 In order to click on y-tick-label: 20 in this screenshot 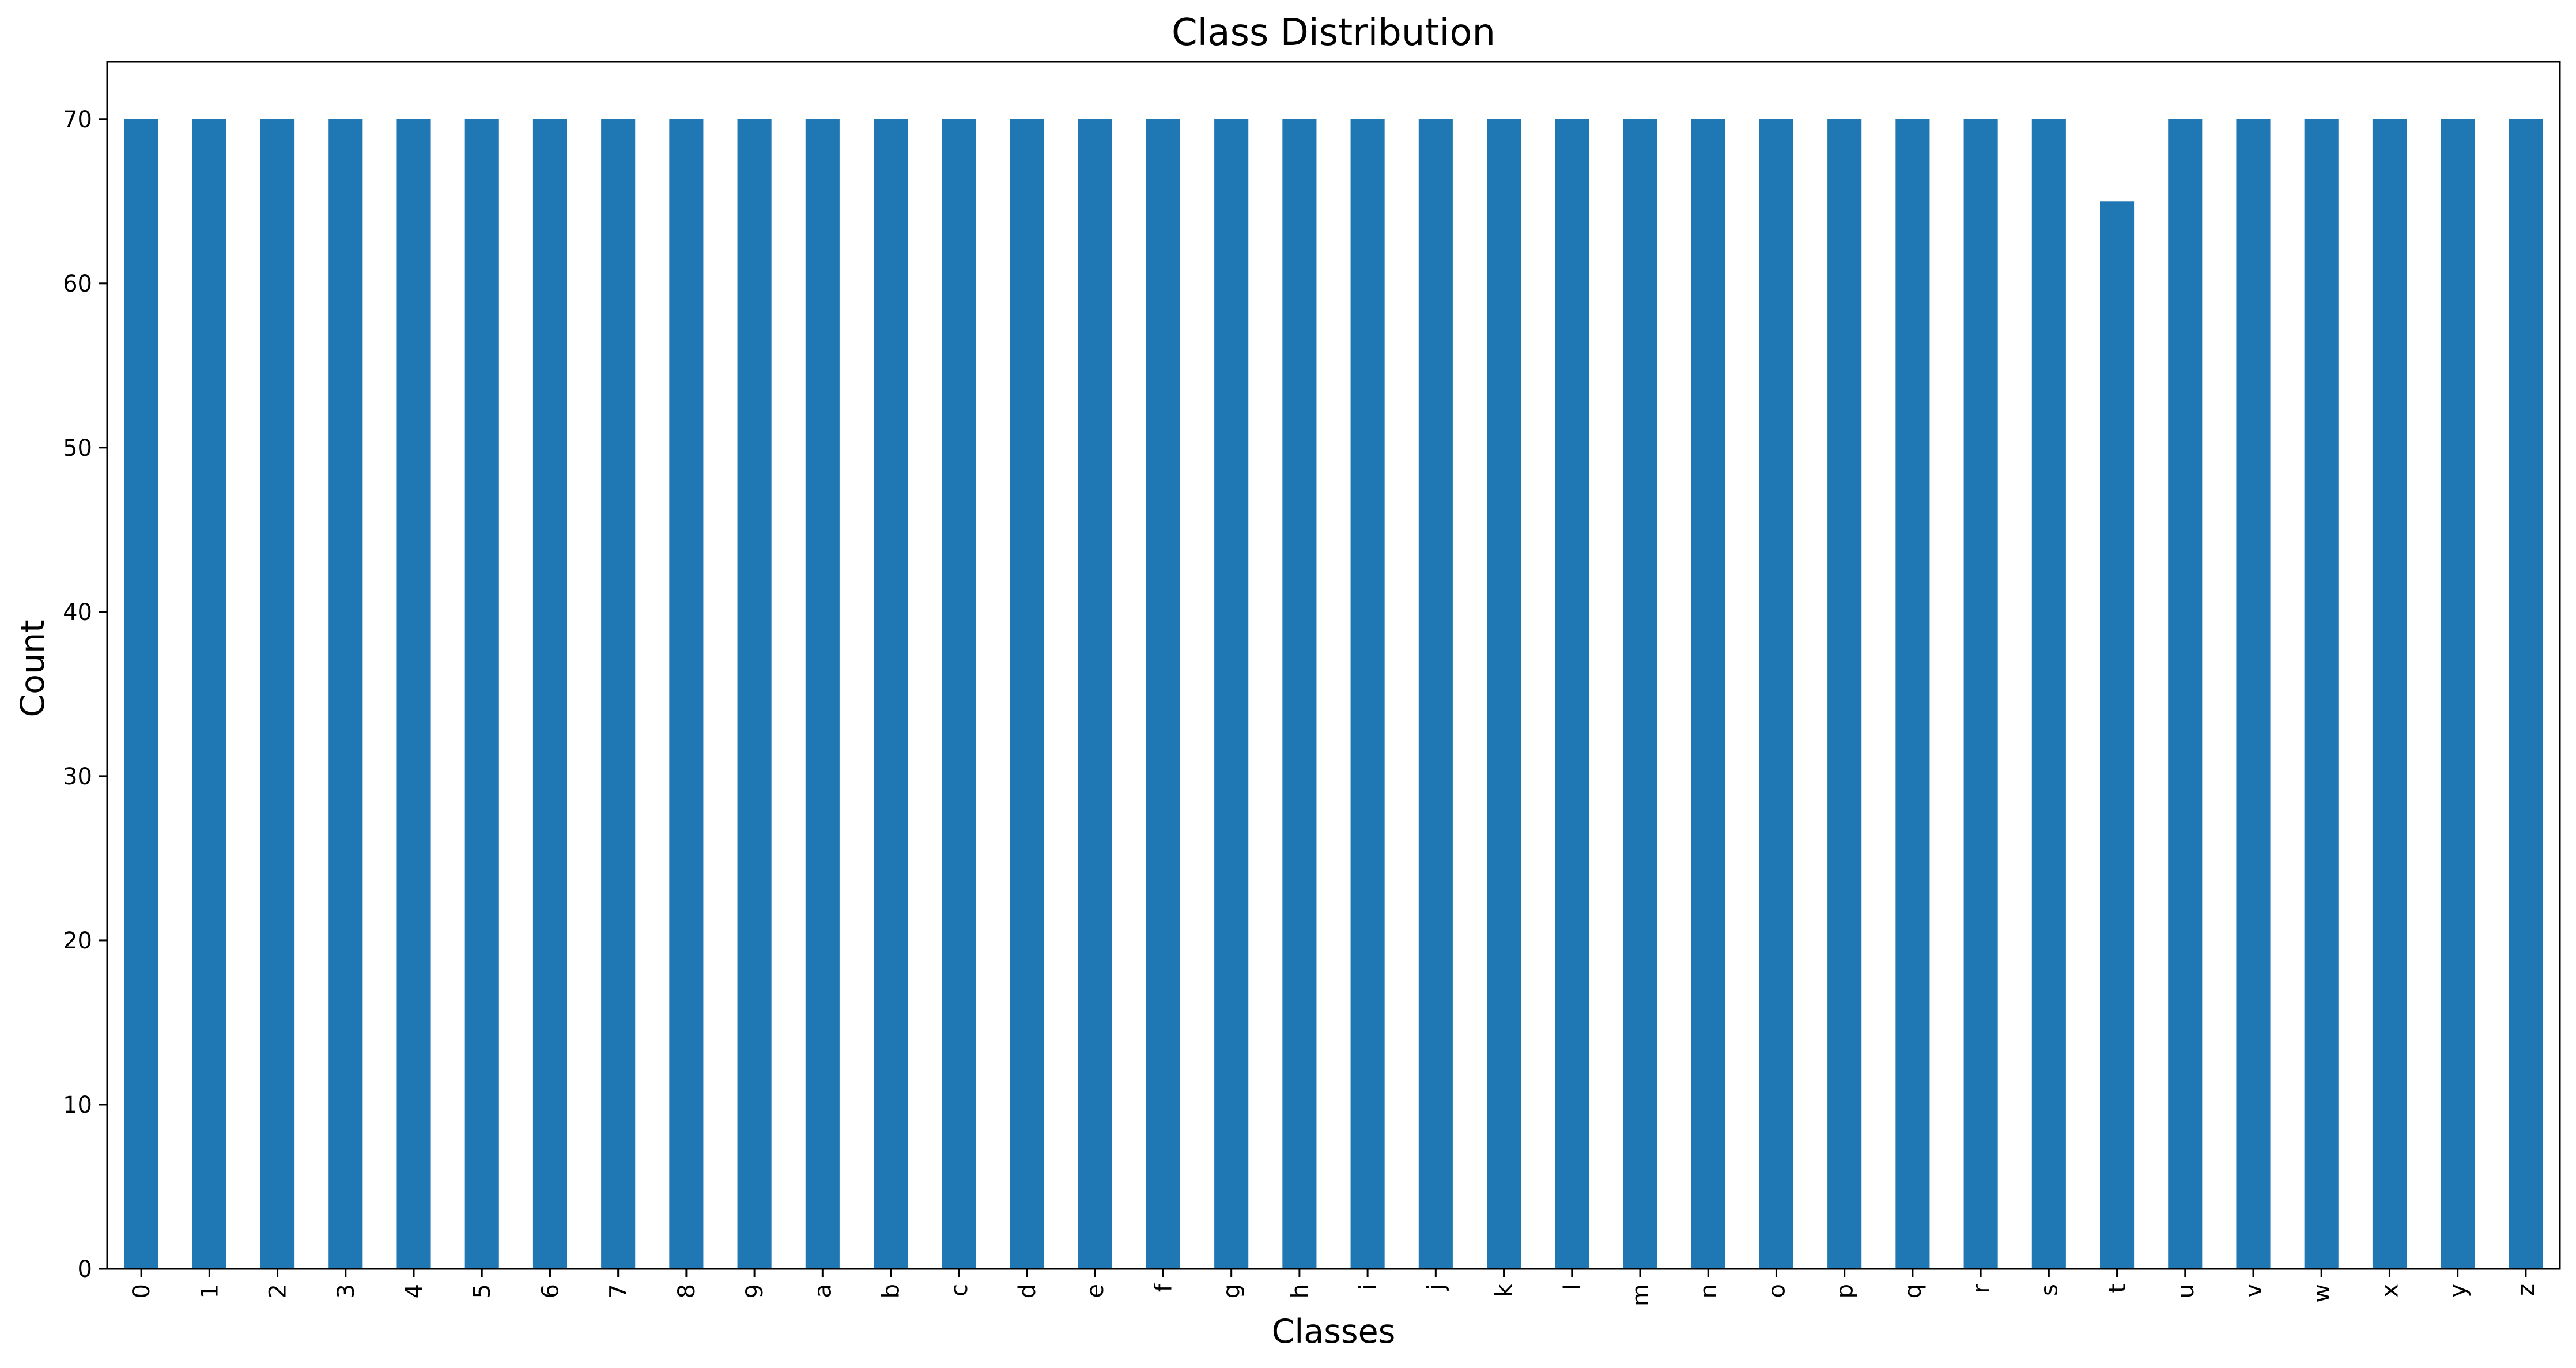, I will do `click(77, 941)`.